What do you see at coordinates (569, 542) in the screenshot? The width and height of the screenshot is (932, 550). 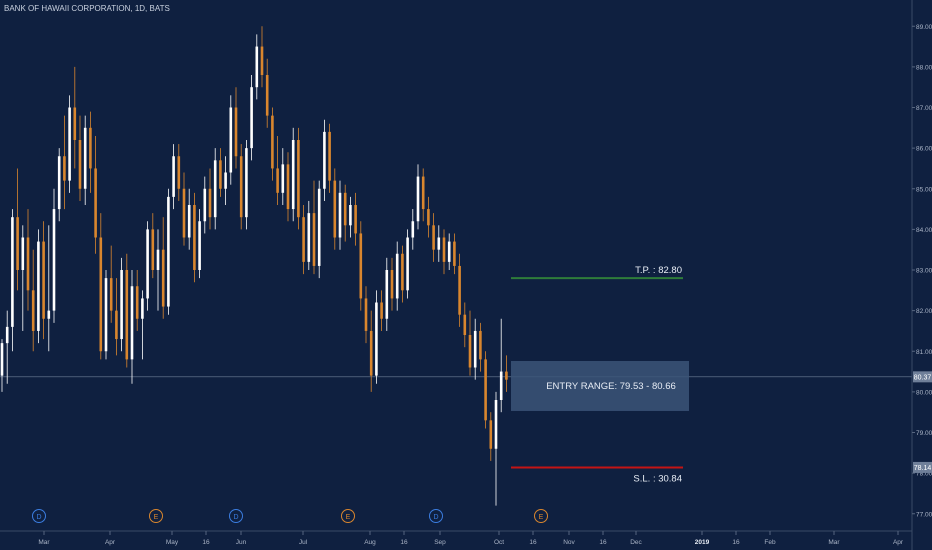 I see `time-tick-label: Nov` at bounding box center [569, 542].